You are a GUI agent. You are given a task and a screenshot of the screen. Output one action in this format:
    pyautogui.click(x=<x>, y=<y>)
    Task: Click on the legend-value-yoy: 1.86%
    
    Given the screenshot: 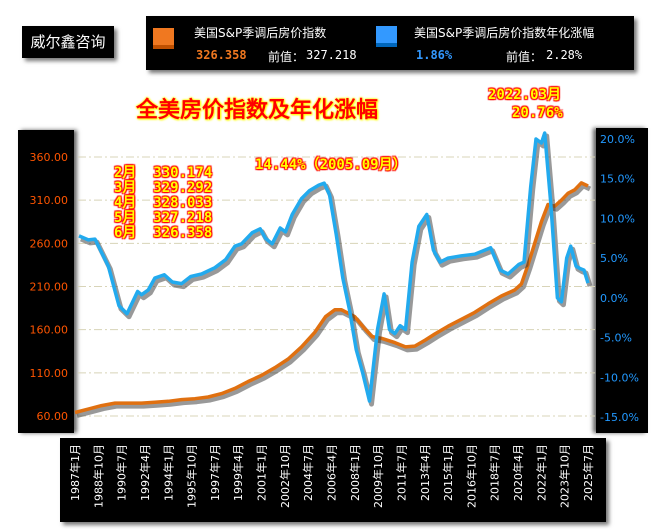 What is the action you would take?
    pyautogui.click(x=434, y=55)
    